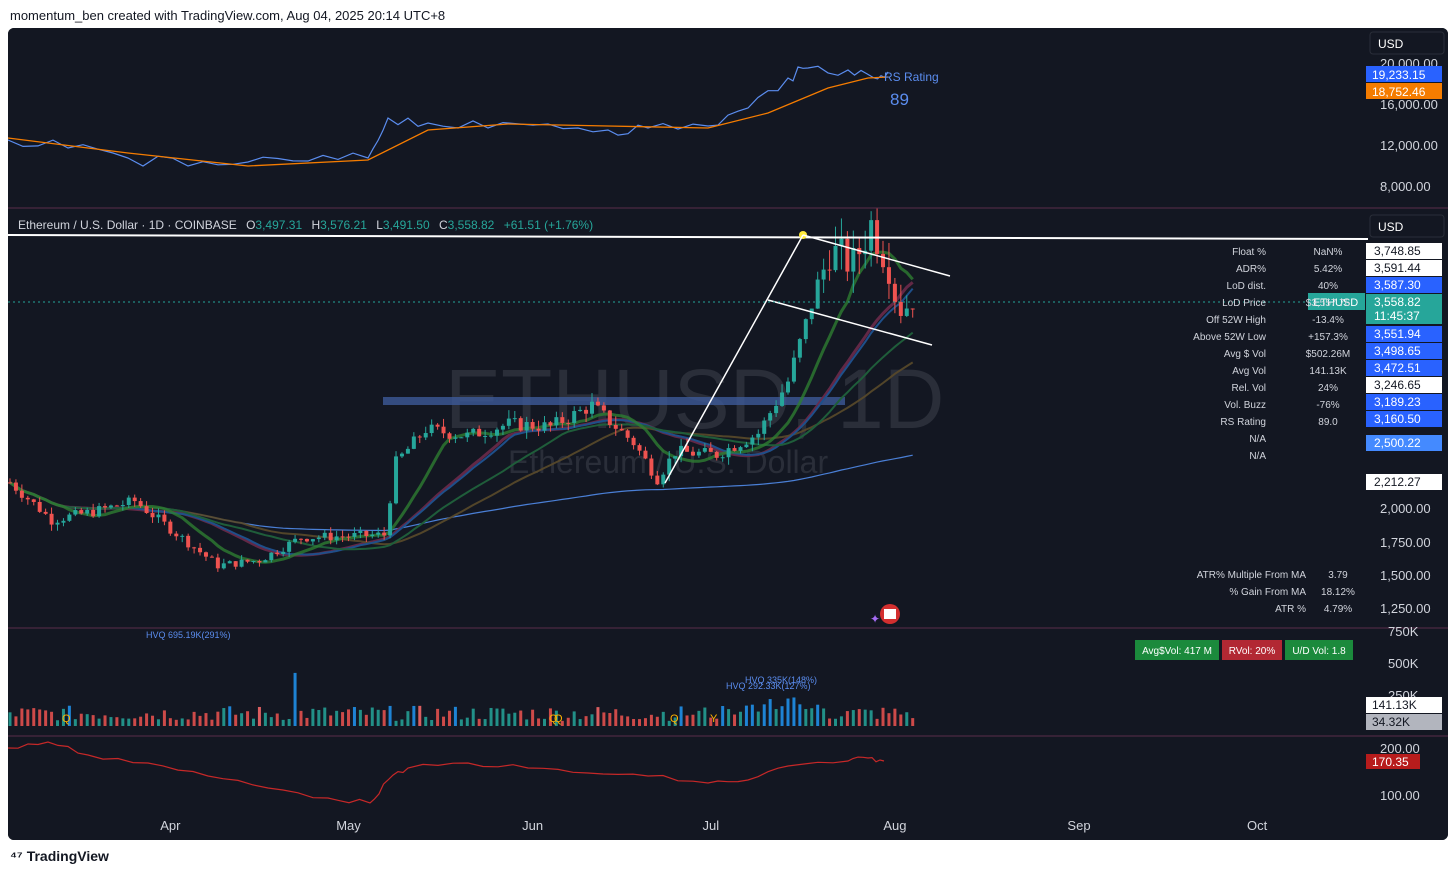 The image size is (1456, 874). What do you see at coordinates (188, 635) in the screenshot?
I see `hvq-label-1: HVQ 695.19K(291%)` at bounding box center [188, 635].